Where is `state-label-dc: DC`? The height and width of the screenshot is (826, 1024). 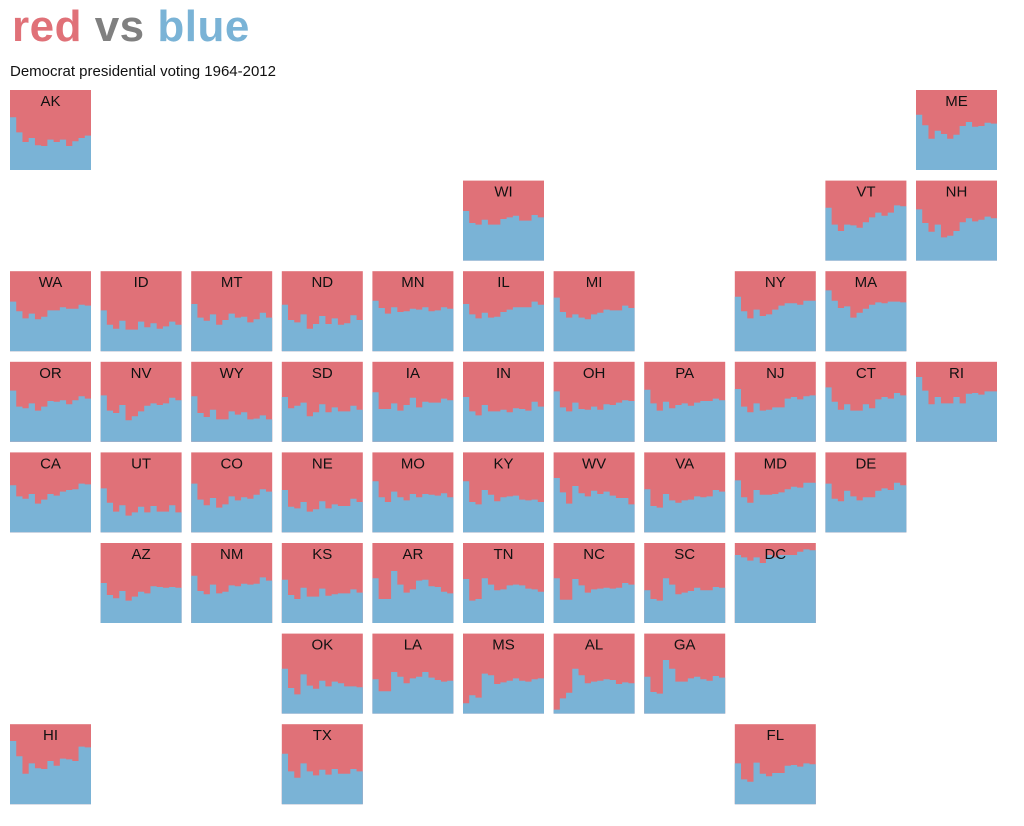
state-label-dc: DC is located at coordinates (775, 554).